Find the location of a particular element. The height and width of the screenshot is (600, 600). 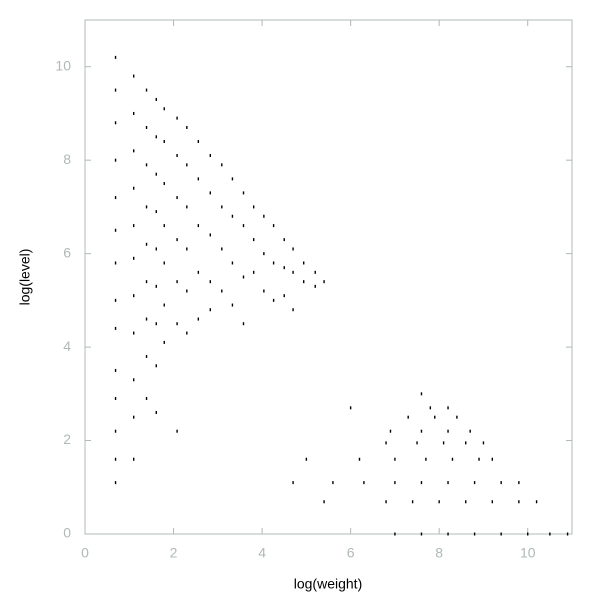

x-tick-label: 6 is located at coordinates (351, 553).